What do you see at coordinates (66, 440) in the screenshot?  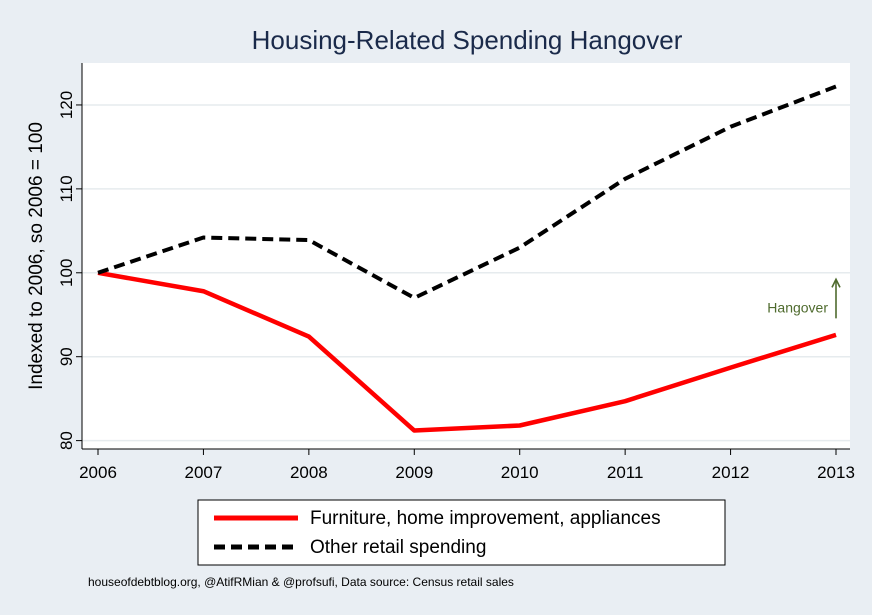 I see `y-tick-label: 80` at bounding box center [66, 440].